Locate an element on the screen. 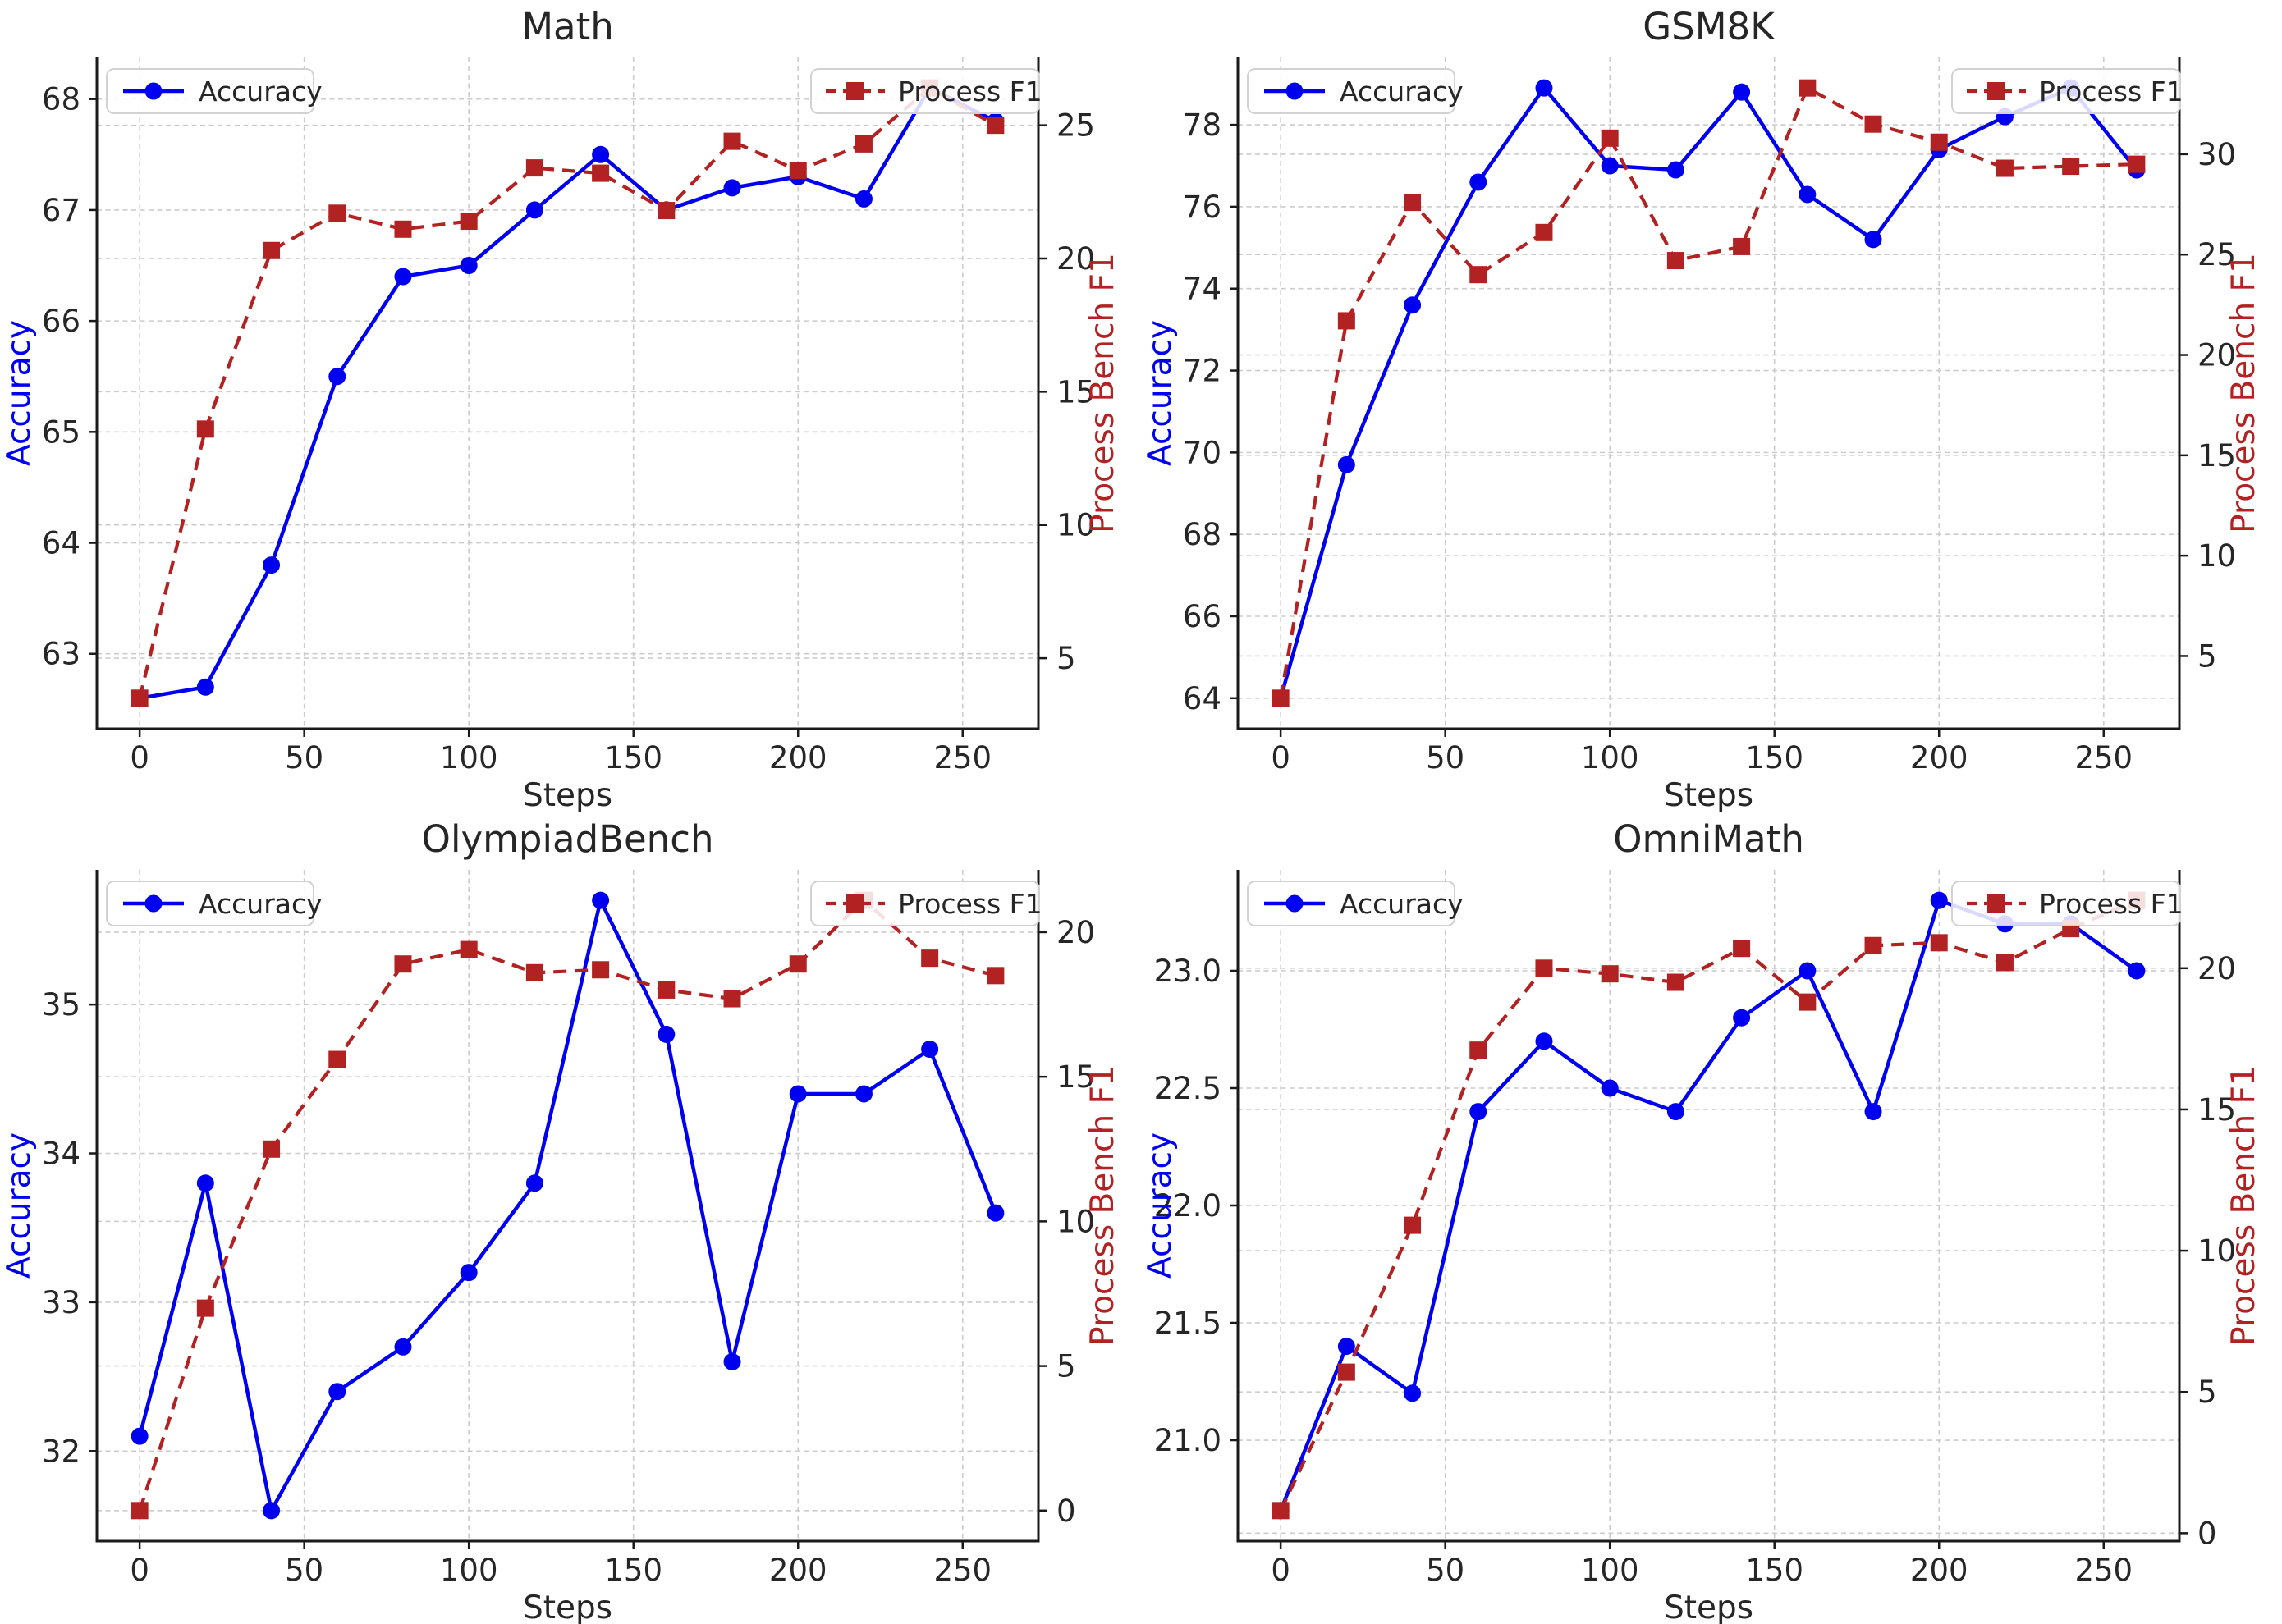  chart-title: OmniMath is located at coordinates (1708, 839).